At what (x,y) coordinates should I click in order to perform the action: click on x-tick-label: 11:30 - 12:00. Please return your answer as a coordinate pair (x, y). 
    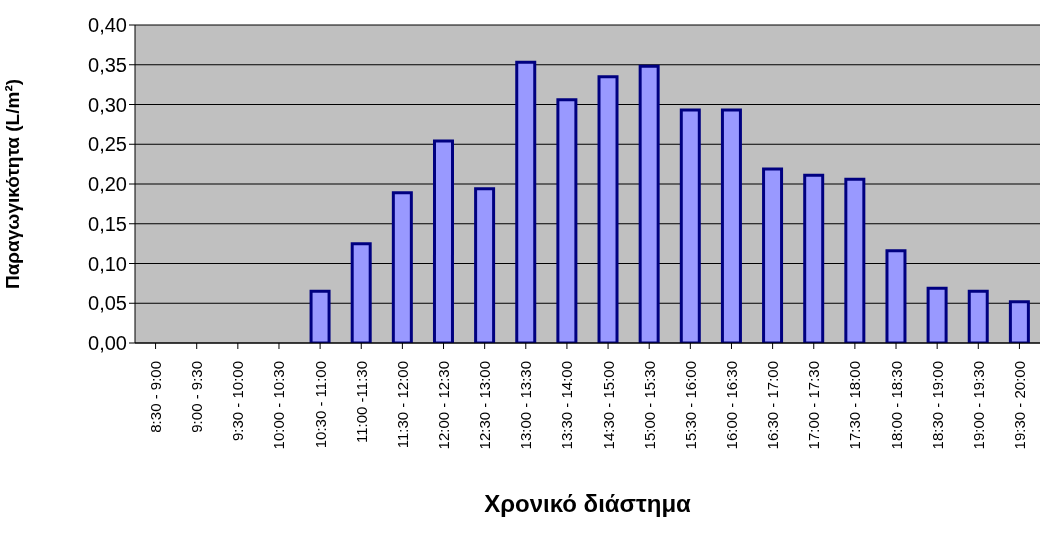
    Looking at the image, I should click on (402, 405).